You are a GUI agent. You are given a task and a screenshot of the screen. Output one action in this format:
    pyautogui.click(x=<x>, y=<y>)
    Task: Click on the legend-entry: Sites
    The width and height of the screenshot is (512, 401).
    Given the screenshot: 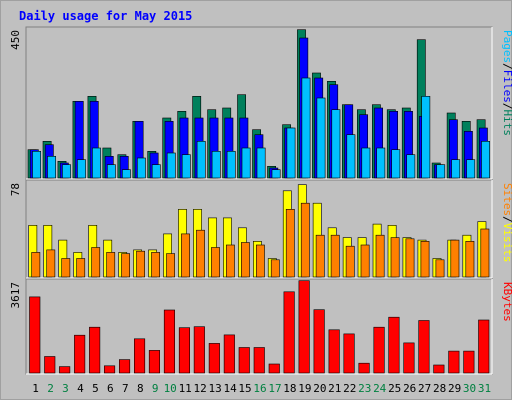 What is the action you would take?
    pyautogui.click(x=506, y=199)
    